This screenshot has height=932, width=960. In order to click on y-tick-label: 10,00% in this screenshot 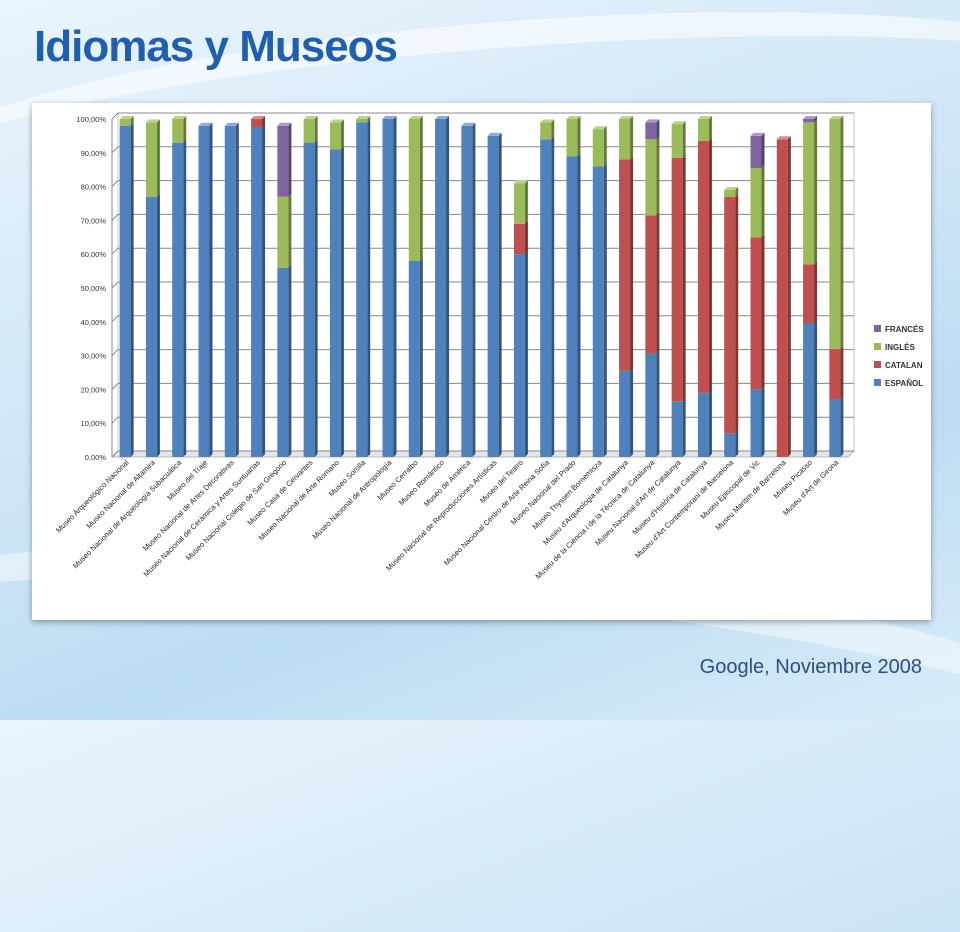, I will do `click(94, 423)`.